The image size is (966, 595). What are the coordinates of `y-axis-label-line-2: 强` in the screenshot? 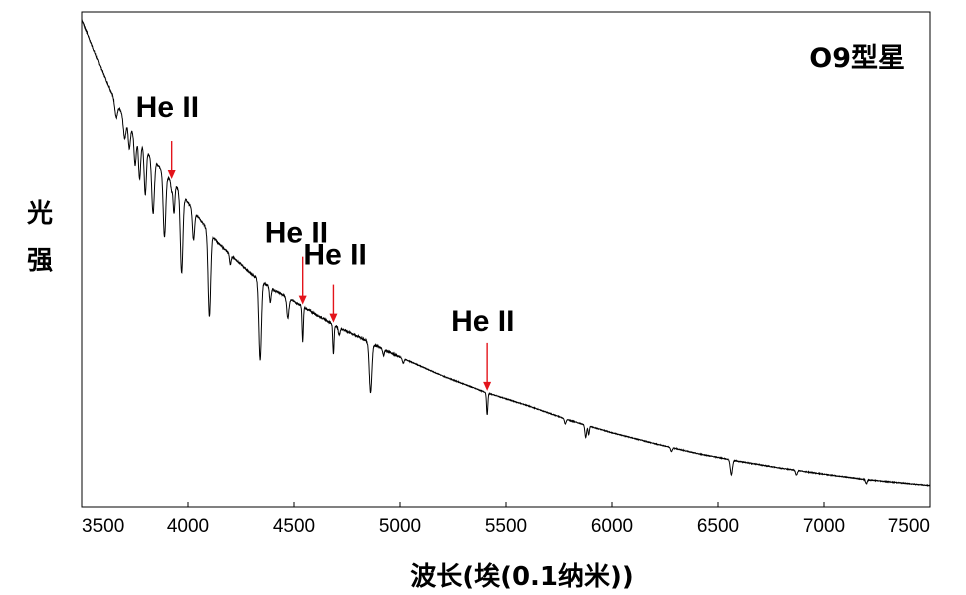 It's located at (40, 261).